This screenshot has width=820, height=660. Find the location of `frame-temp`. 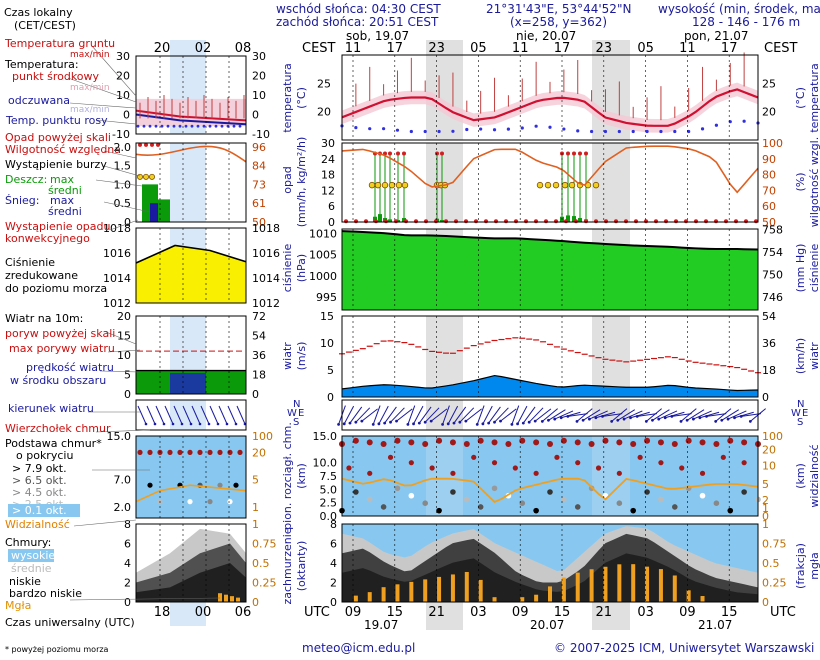

frame-temp is located at coordinates (550, 97).